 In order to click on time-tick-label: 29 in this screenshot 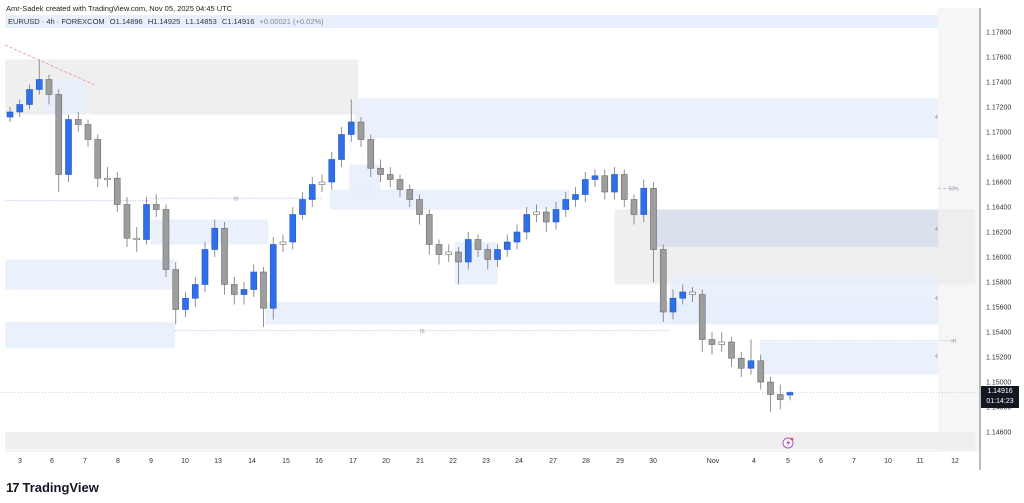, I will do `click(620, 461)`.